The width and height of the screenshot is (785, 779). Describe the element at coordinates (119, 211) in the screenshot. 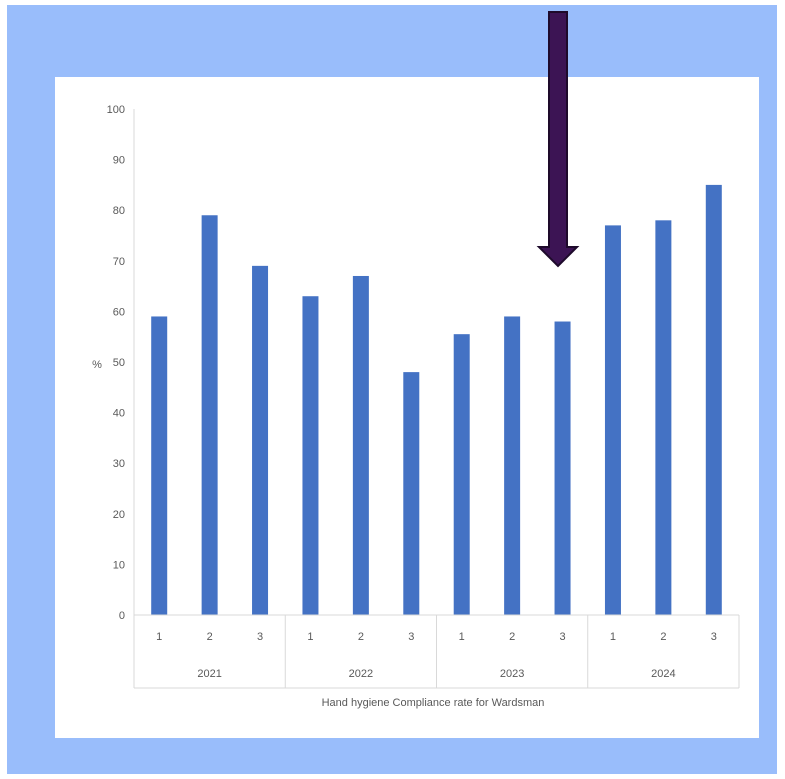

I see `y-tick-label: 80` at that location.